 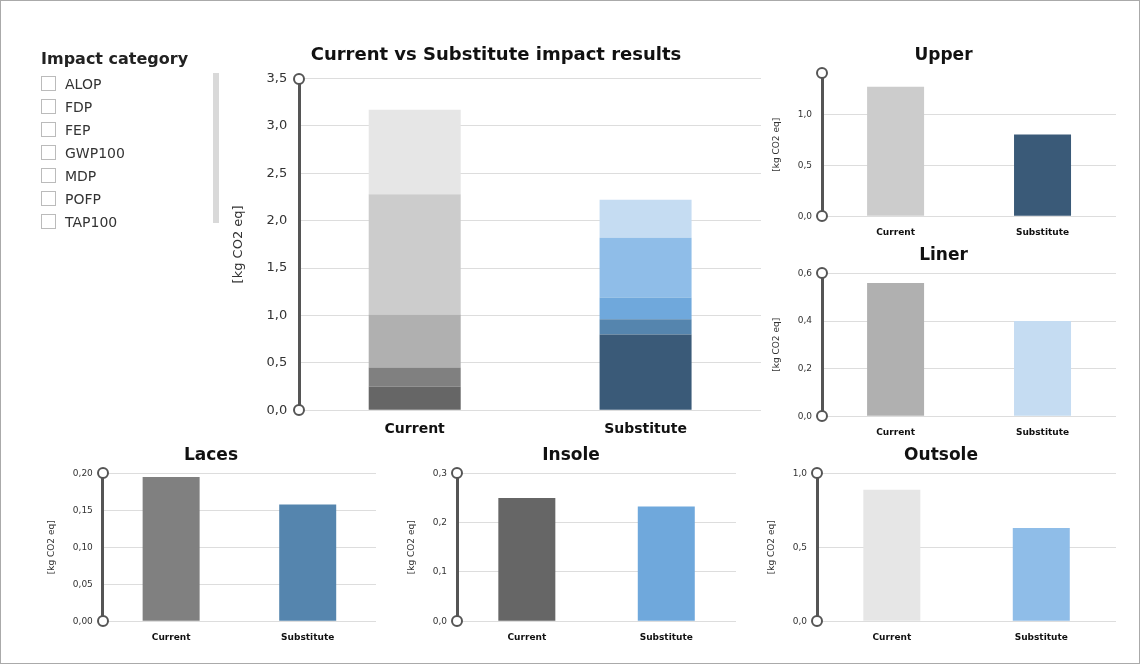 What do you see at coordinates (81, 175) in the screenshot?
I see `text: MDP` at bounding box center [81, 175].